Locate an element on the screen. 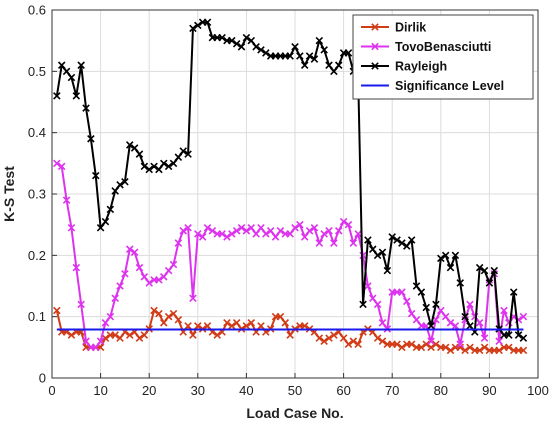 Image resolution: width=550 pixels, height=427 pixels. y-tick-label: 0.5 is located at coordinates (37, 71).